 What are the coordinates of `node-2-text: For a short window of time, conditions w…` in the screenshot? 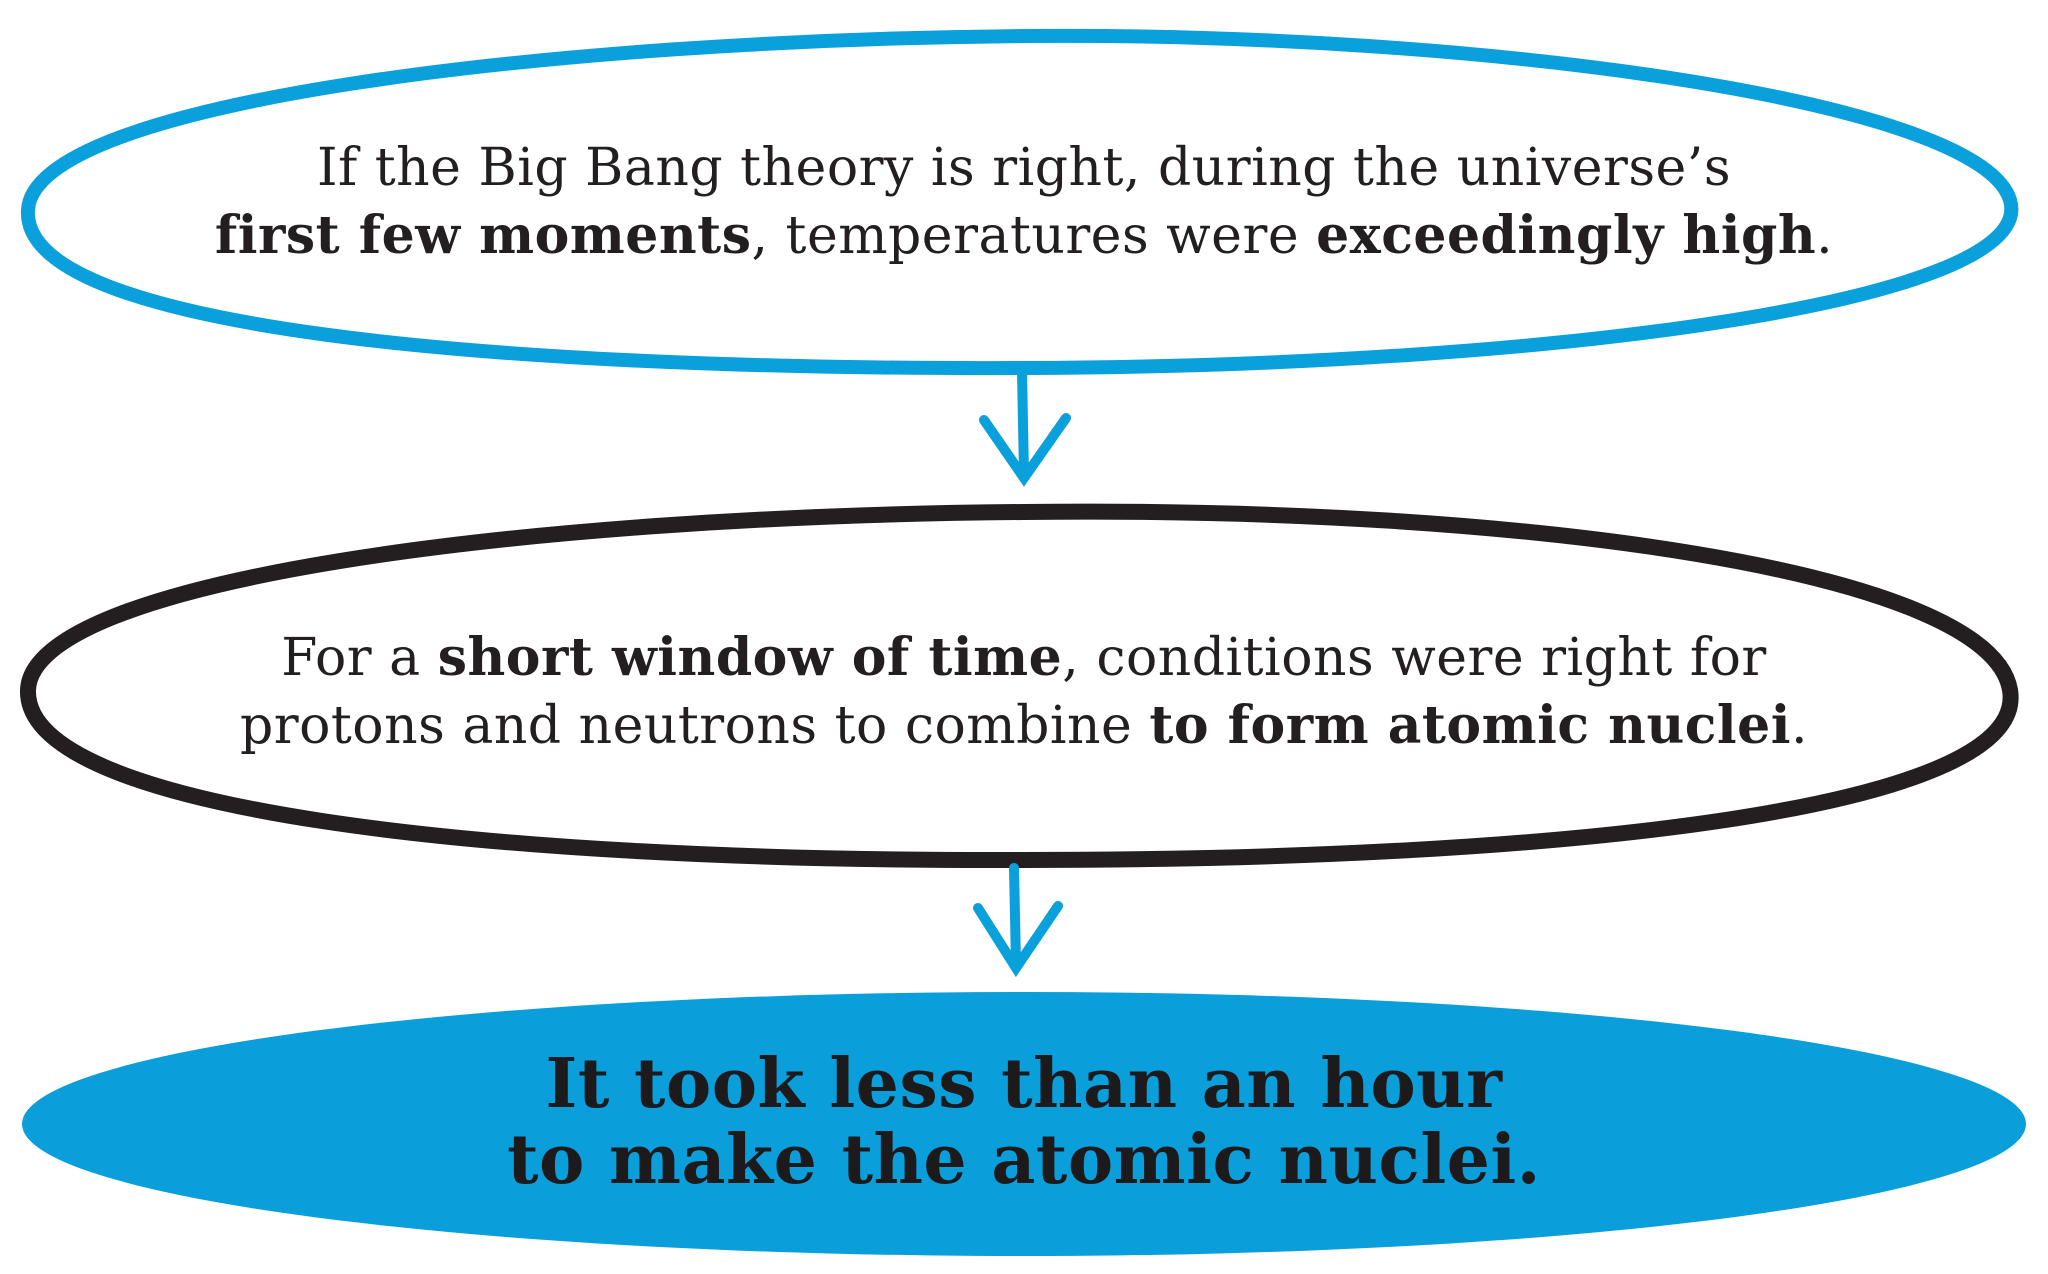 It's located at (1024, 692).